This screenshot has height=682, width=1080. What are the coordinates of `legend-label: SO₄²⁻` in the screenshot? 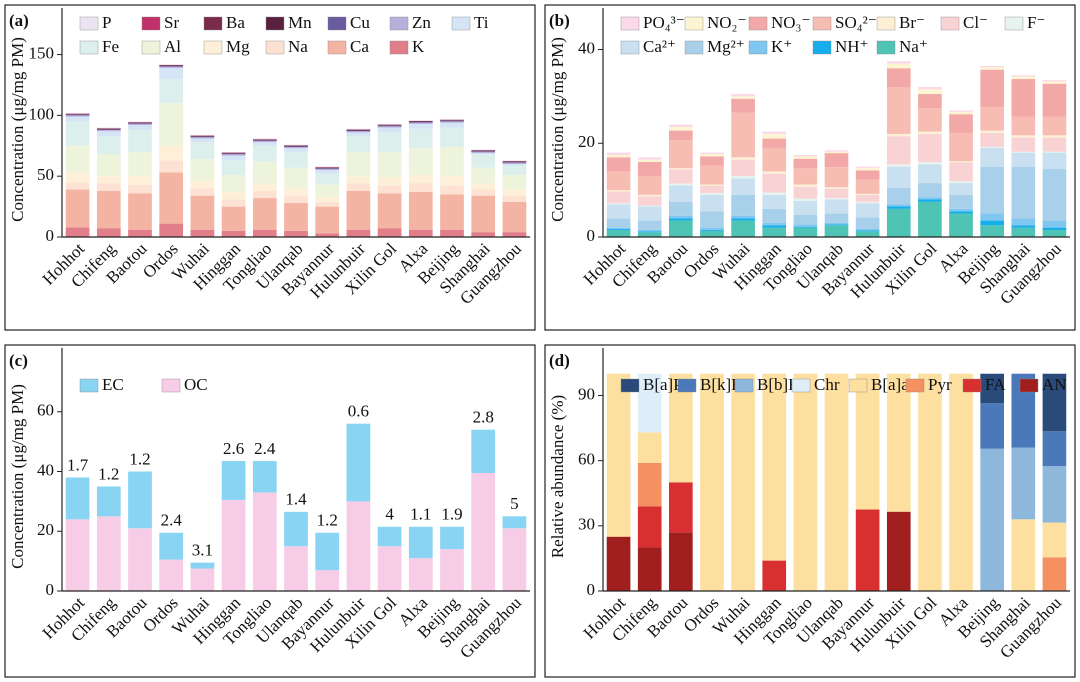 It's located at (856, 22).